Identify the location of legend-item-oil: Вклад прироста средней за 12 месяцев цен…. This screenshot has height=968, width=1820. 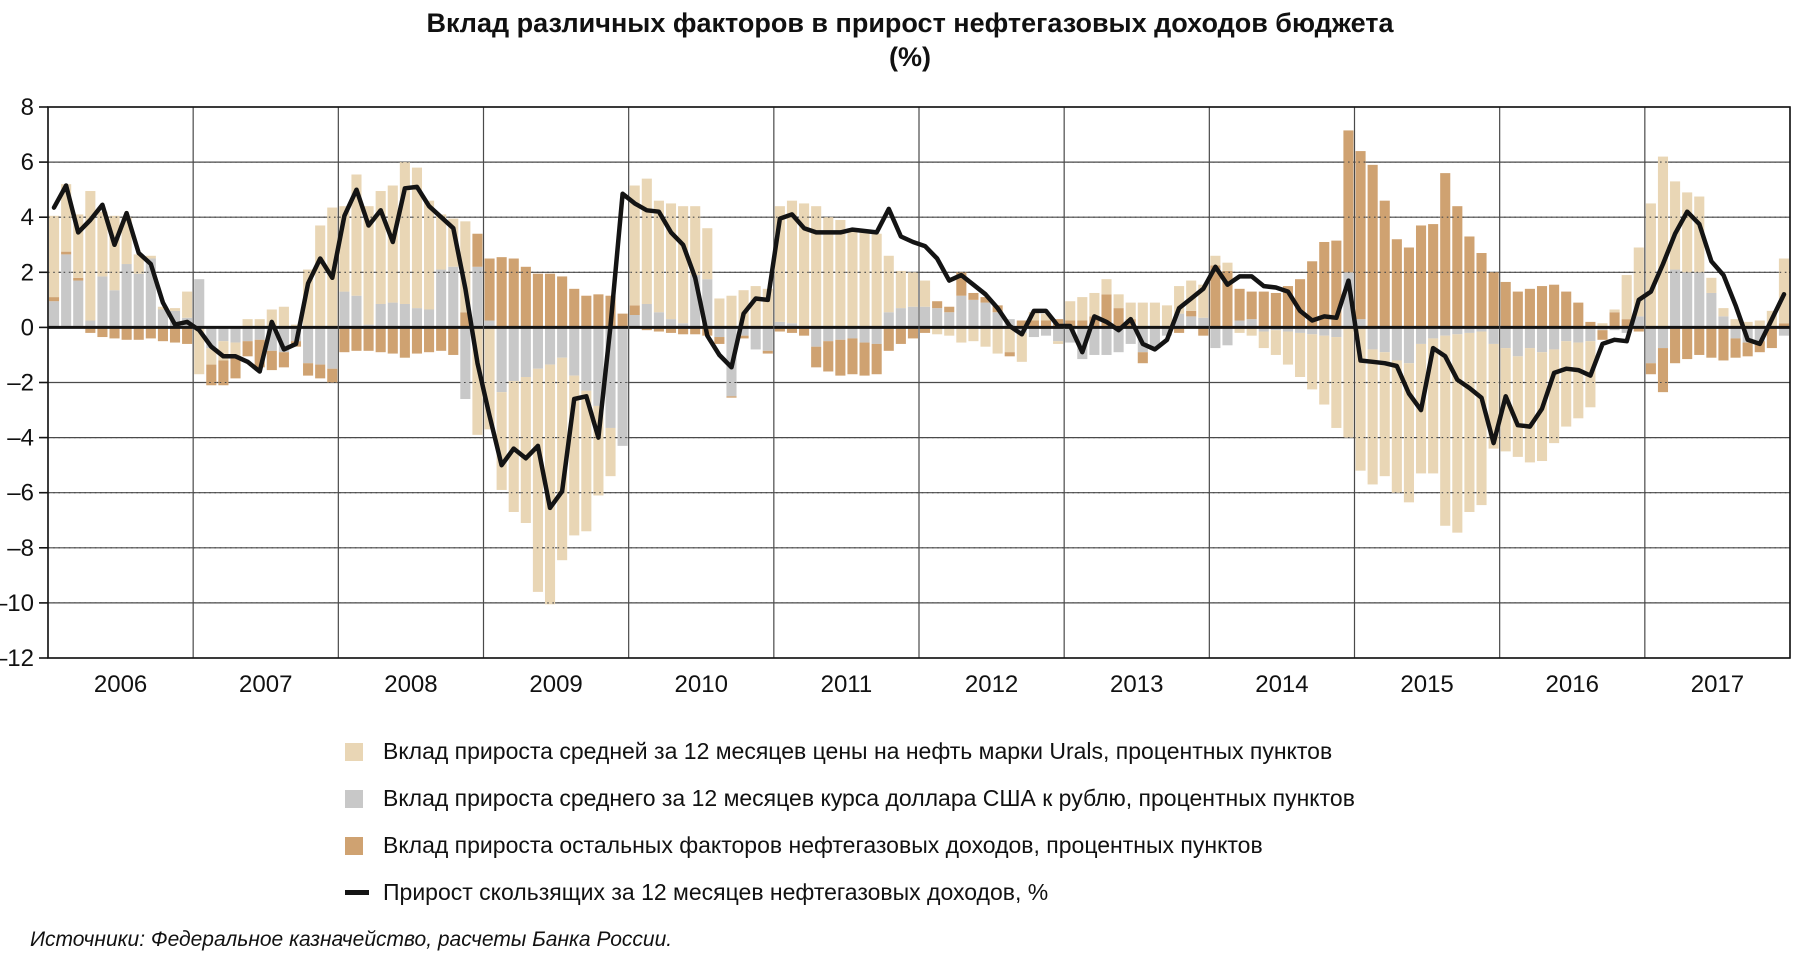
(850, 751).